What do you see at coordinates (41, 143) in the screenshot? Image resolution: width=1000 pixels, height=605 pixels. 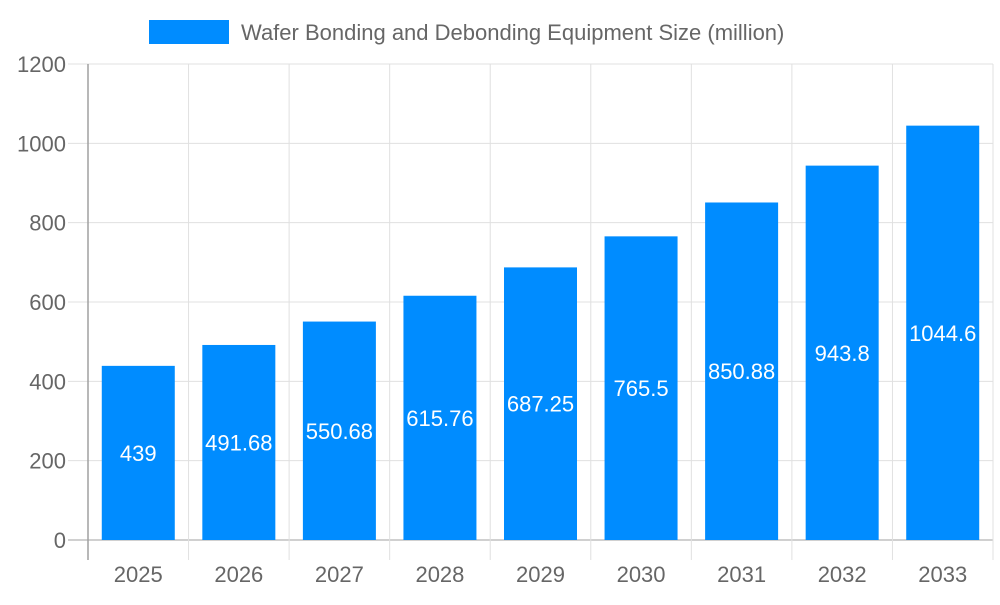 I see `y-tick-label: 1000` at bounding box center [41, 143].